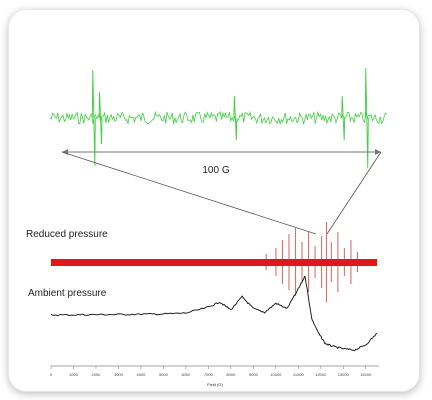  I want to click on x-tick-label-0: 0, so click(51, 374).